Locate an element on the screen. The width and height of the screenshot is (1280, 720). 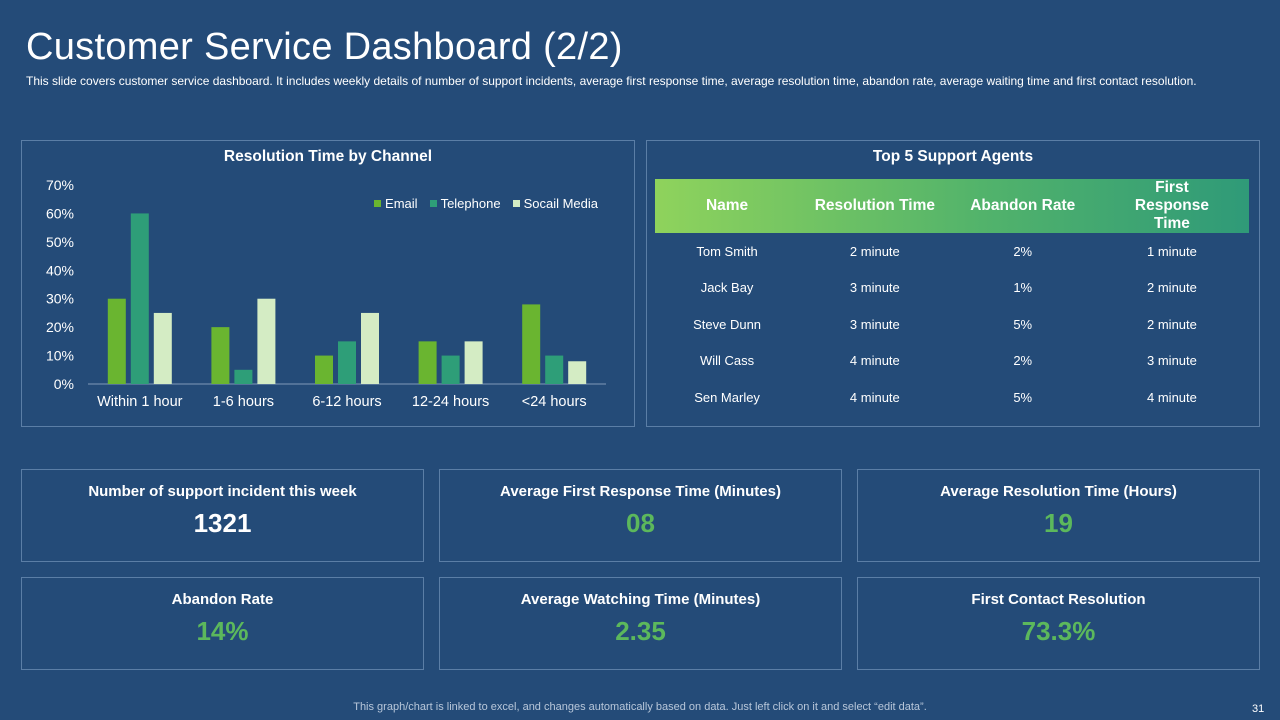
table-row: Jack Bay 3 minute 1% 2 minute is located at coordinates (952, 288).